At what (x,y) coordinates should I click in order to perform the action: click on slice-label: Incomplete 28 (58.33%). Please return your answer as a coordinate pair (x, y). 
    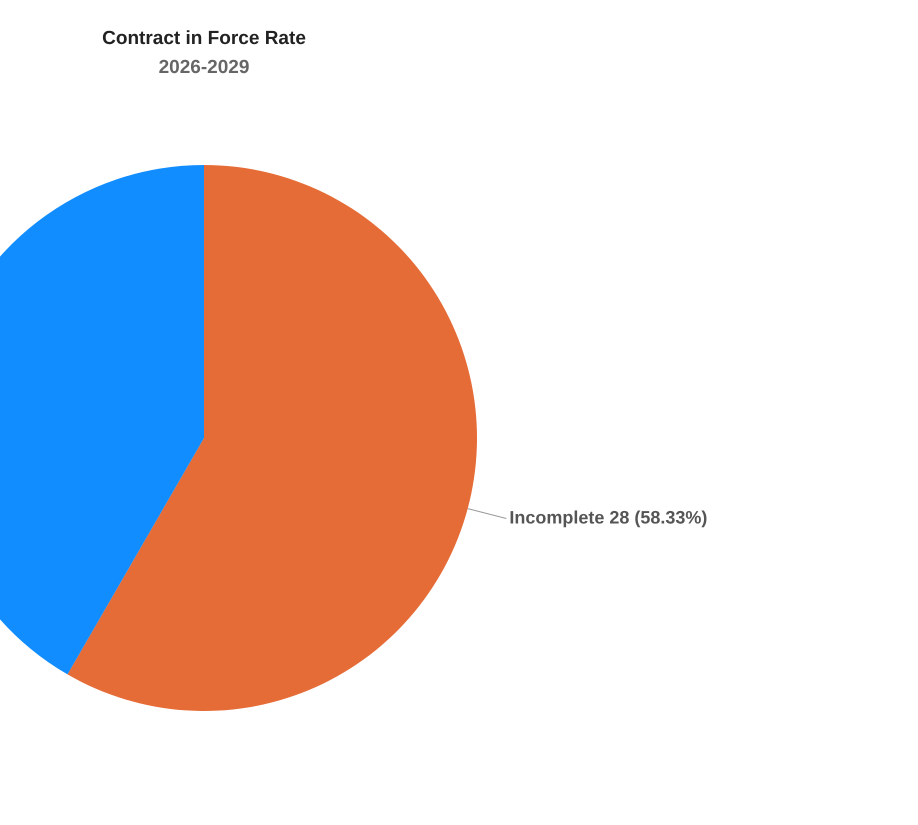
    Looking at the image, I should click on (608, 518).